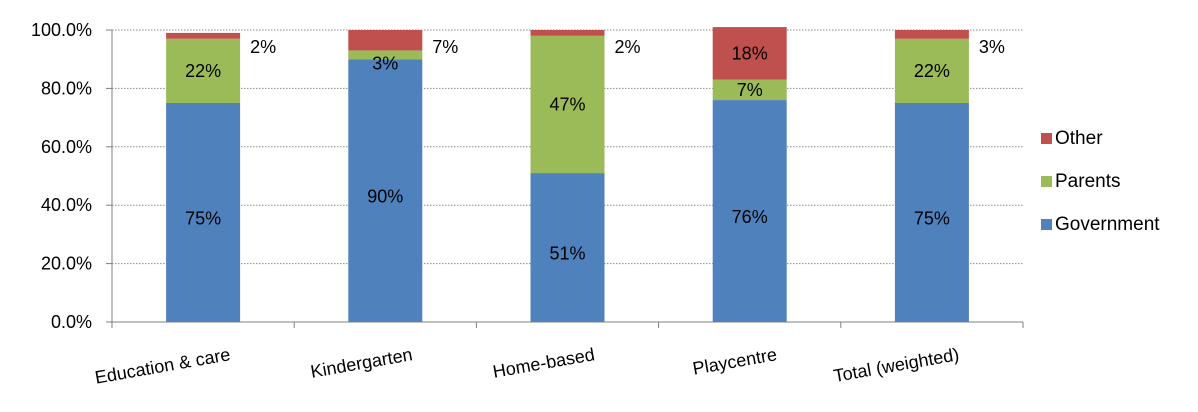 The width and height of the screenshot is (1198, 412). What do you see at coordinates (385, 197) in the screenshot?
I see `data-label-government-kindergarten: 90%` at bounding box center [385, 197].